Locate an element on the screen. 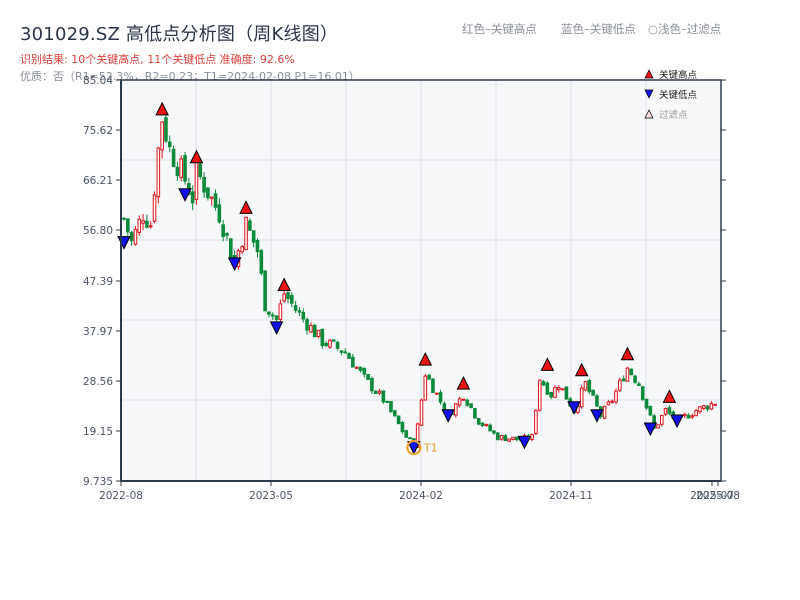 This screenshot has width=800, height=600. svg-text: 2024-02 is located at coordinates (421, 496).